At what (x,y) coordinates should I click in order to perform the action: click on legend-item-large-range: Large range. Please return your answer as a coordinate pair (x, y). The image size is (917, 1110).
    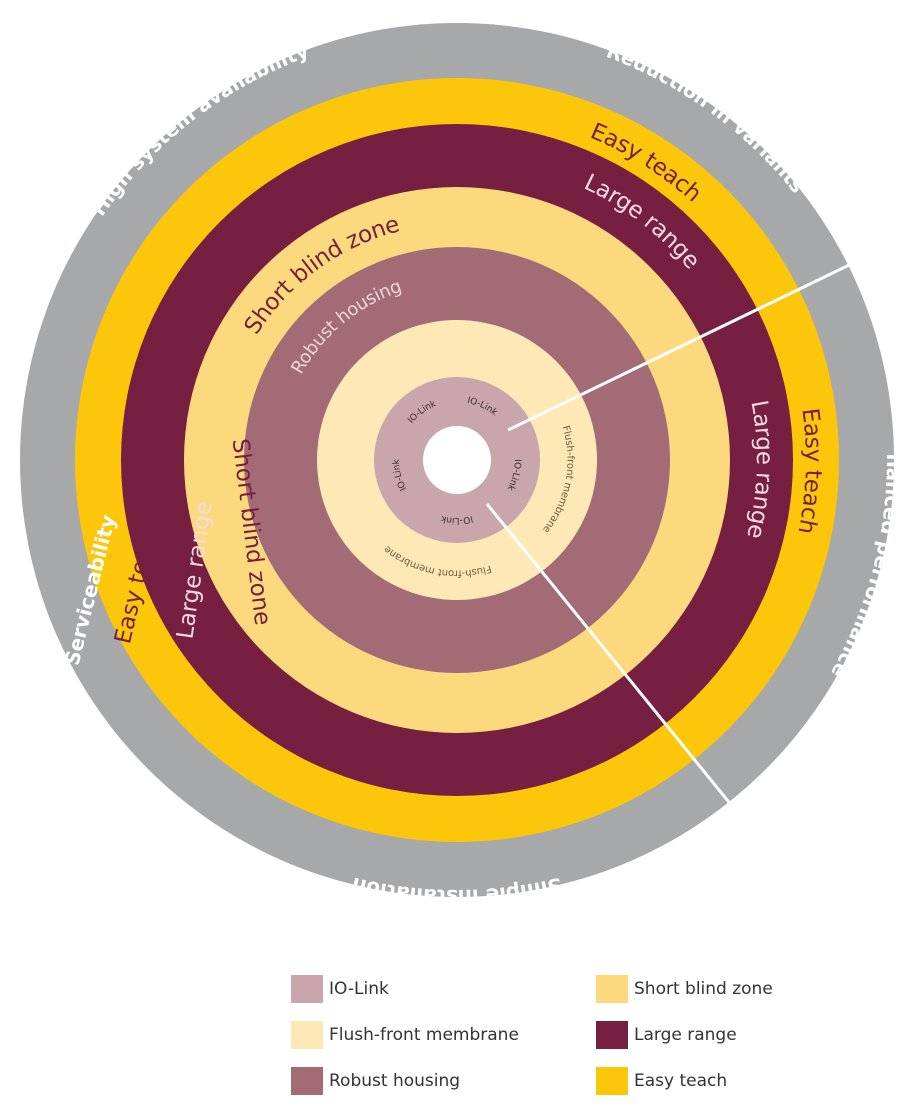
    Looking at the image, I should click on (666, 1035).